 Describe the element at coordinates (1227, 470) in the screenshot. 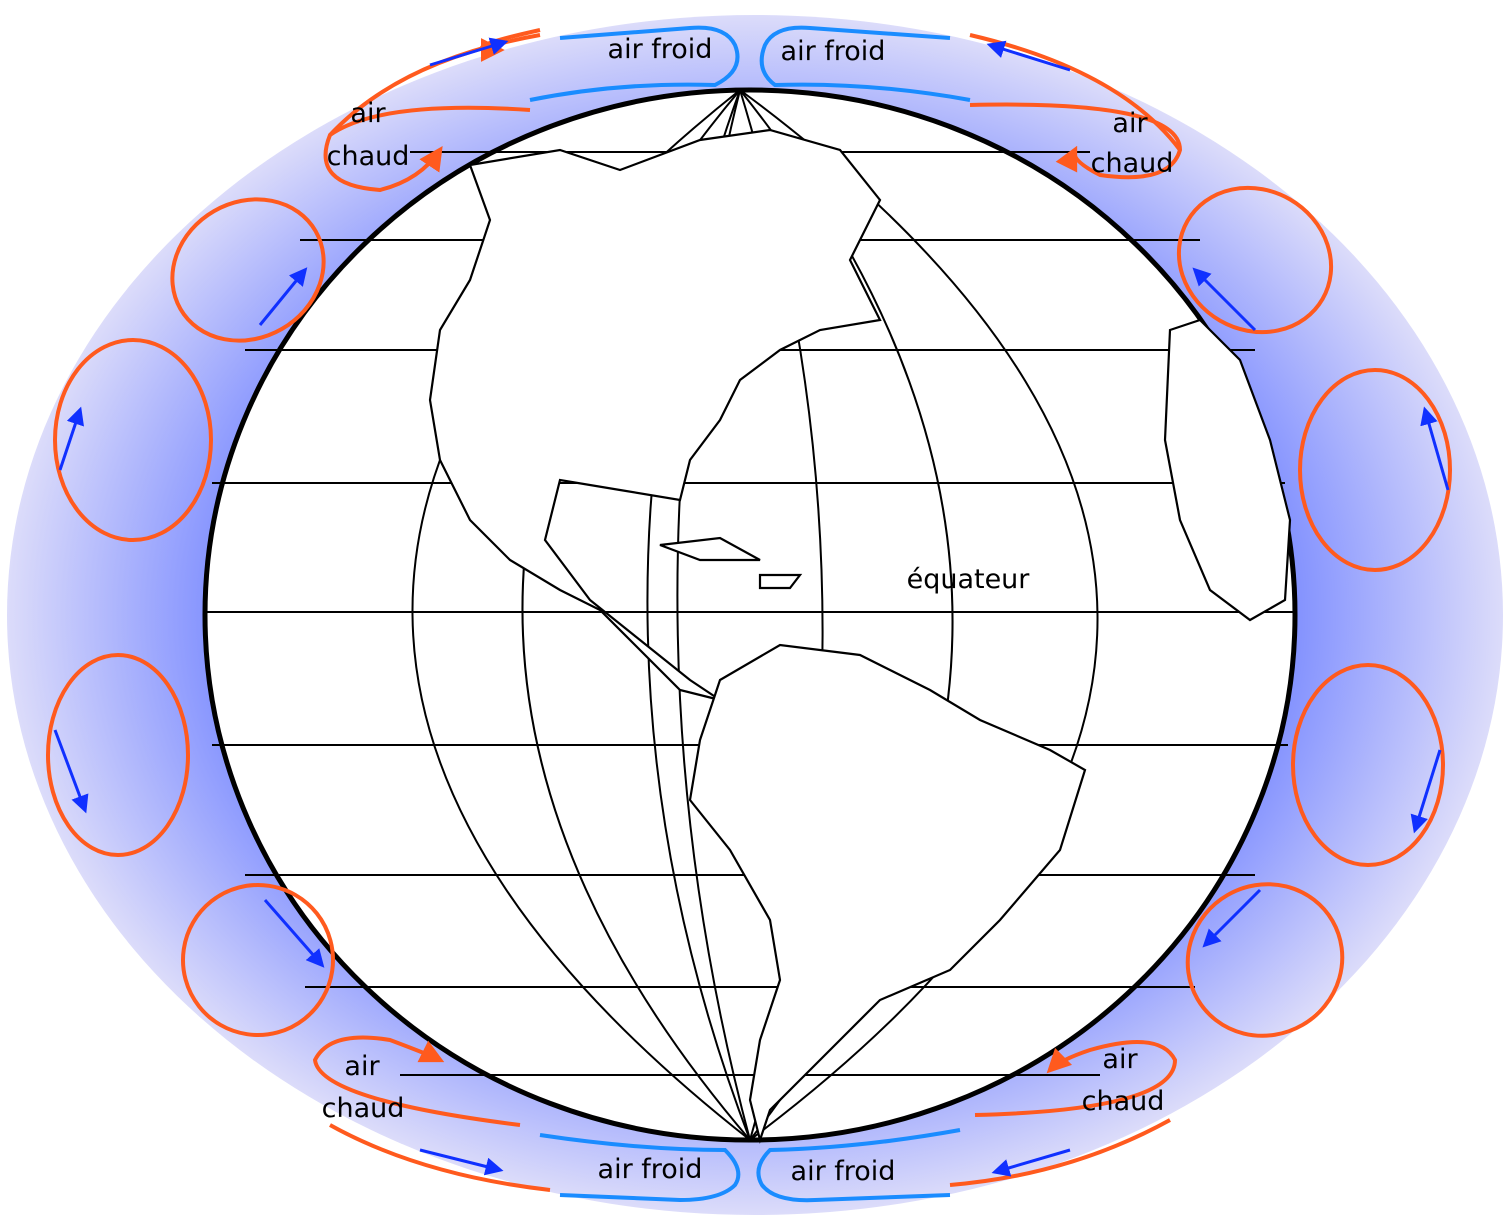

I see `africa` at that location.